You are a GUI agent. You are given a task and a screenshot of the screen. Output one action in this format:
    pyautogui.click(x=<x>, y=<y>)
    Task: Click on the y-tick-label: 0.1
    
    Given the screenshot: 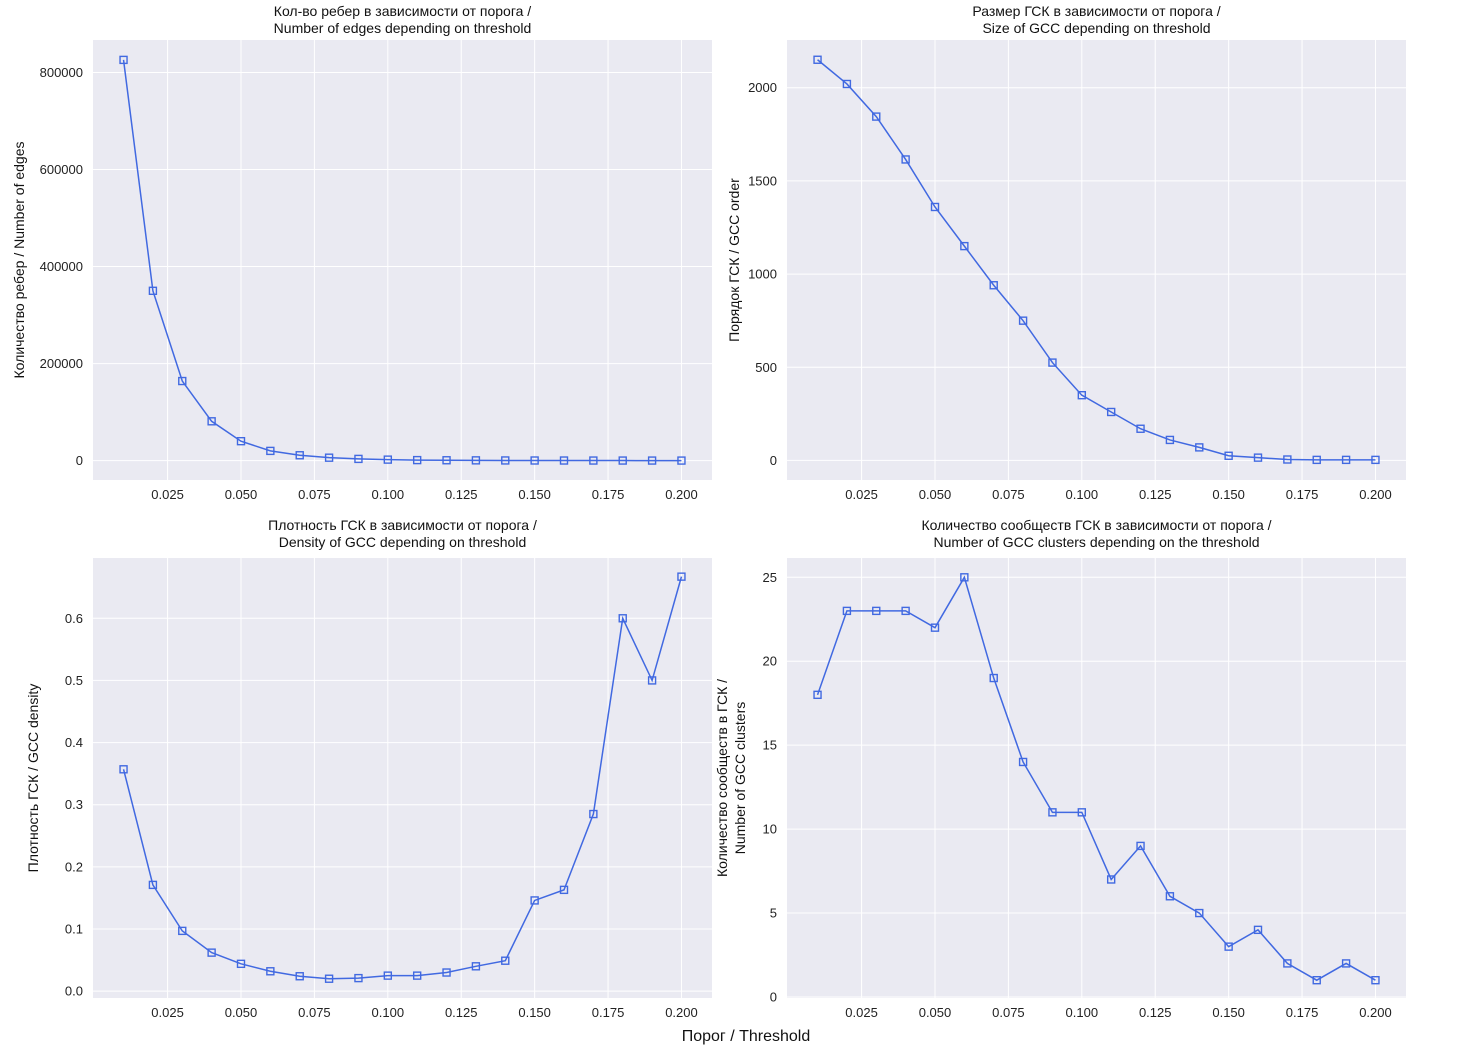 What is the action you would take?
    pyautogui.click(x=74, y=929)
    